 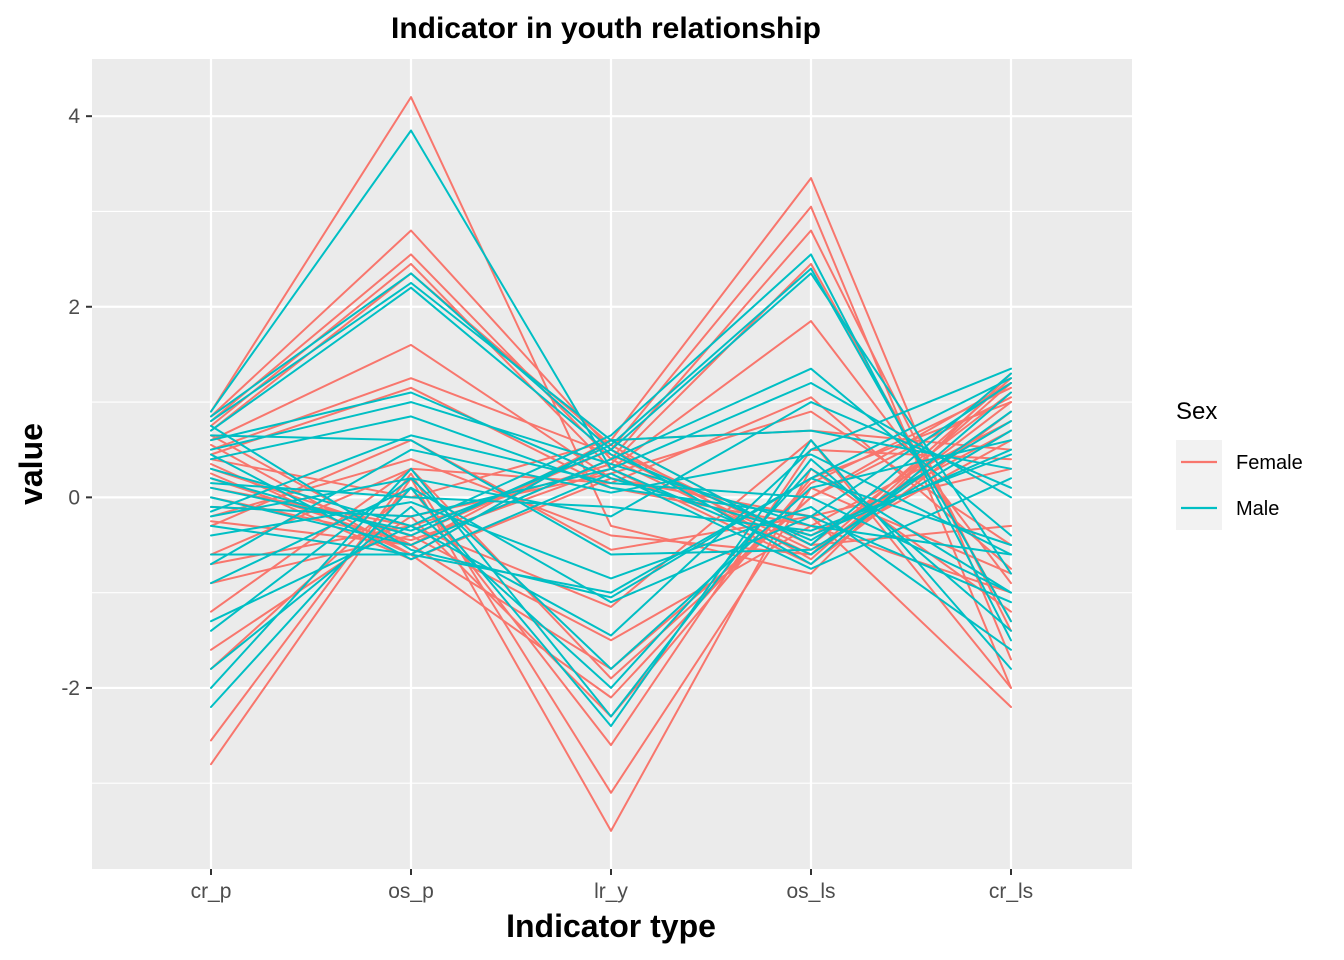 What do you see at coordinates (31, 464) in the screenshot?
I see `y-axis-label: value` at bounding box center [31, 464].